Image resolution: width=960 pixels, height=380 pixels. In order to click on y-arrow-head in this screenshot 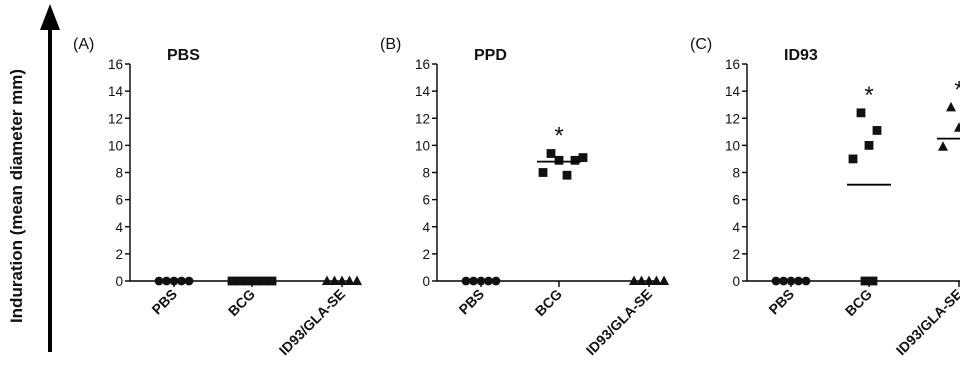, I will do `click(50, 17)`.